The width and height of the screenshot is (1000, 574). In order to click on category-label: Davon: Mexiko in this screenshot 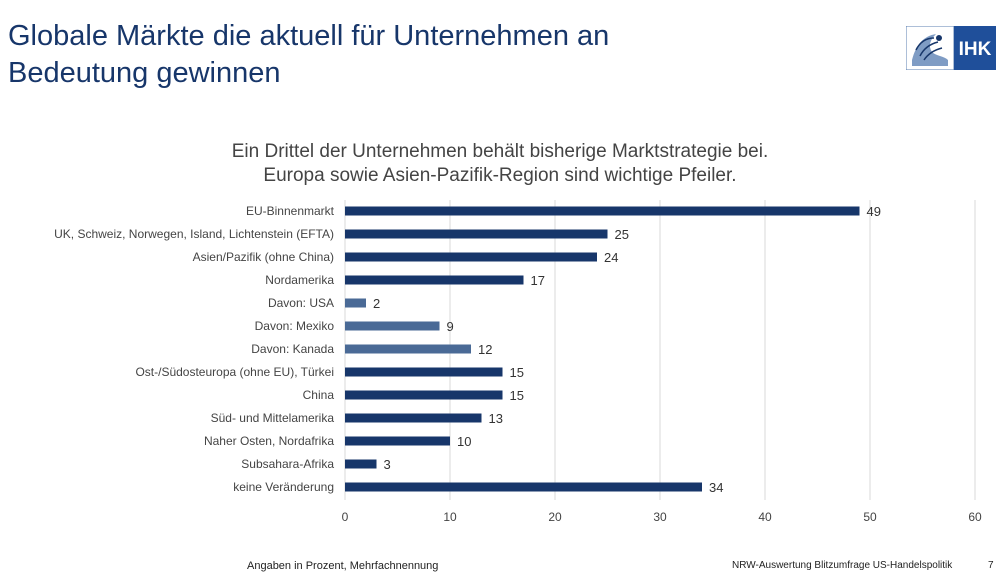, I will do `click(295, 326)`.